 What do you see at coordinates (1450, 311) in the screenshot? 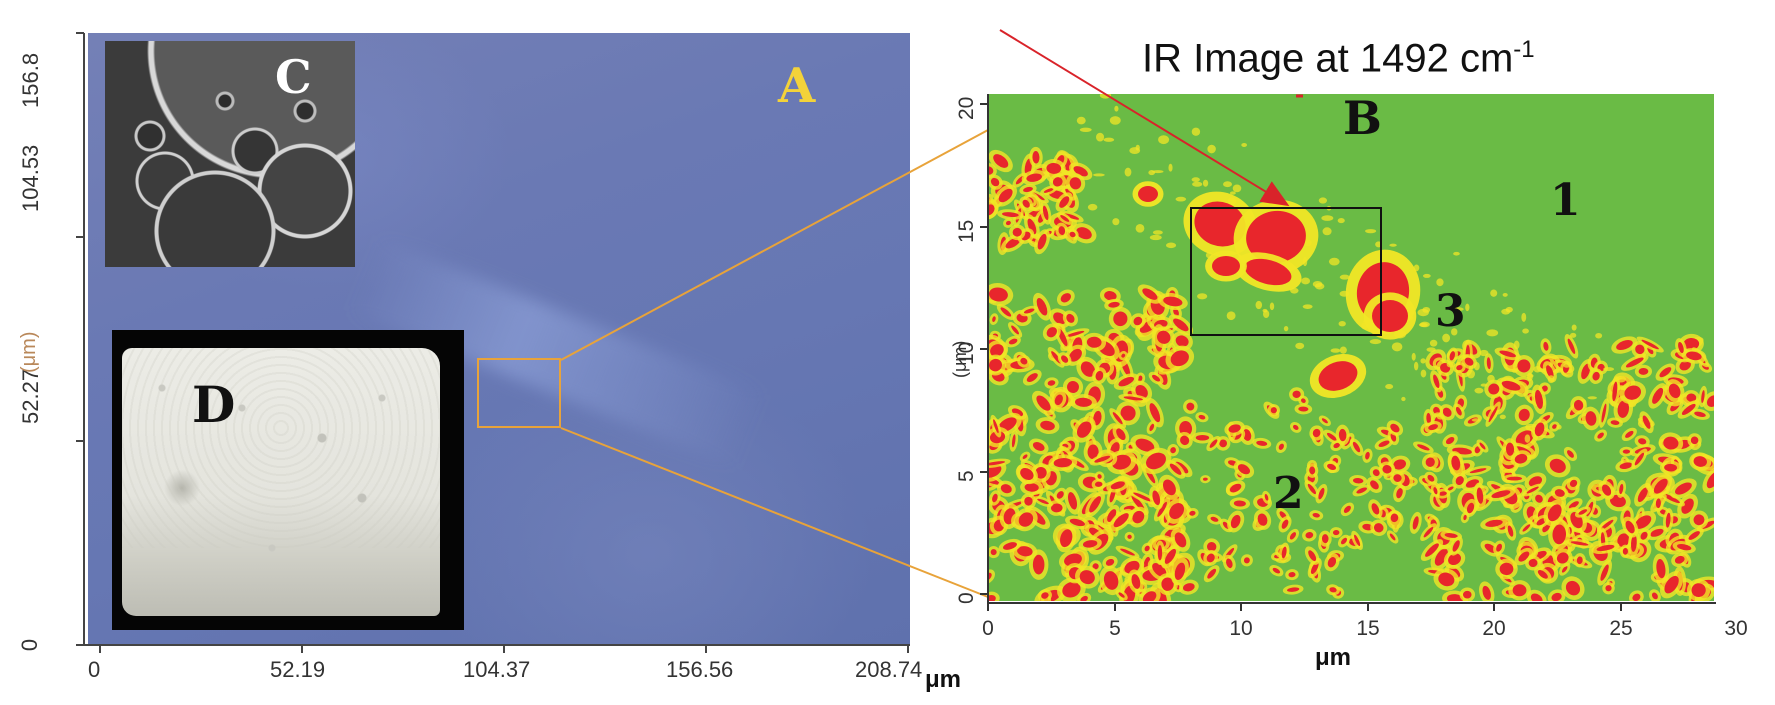
I see `region-label-3: 3` at bounding box center [1450, 311].